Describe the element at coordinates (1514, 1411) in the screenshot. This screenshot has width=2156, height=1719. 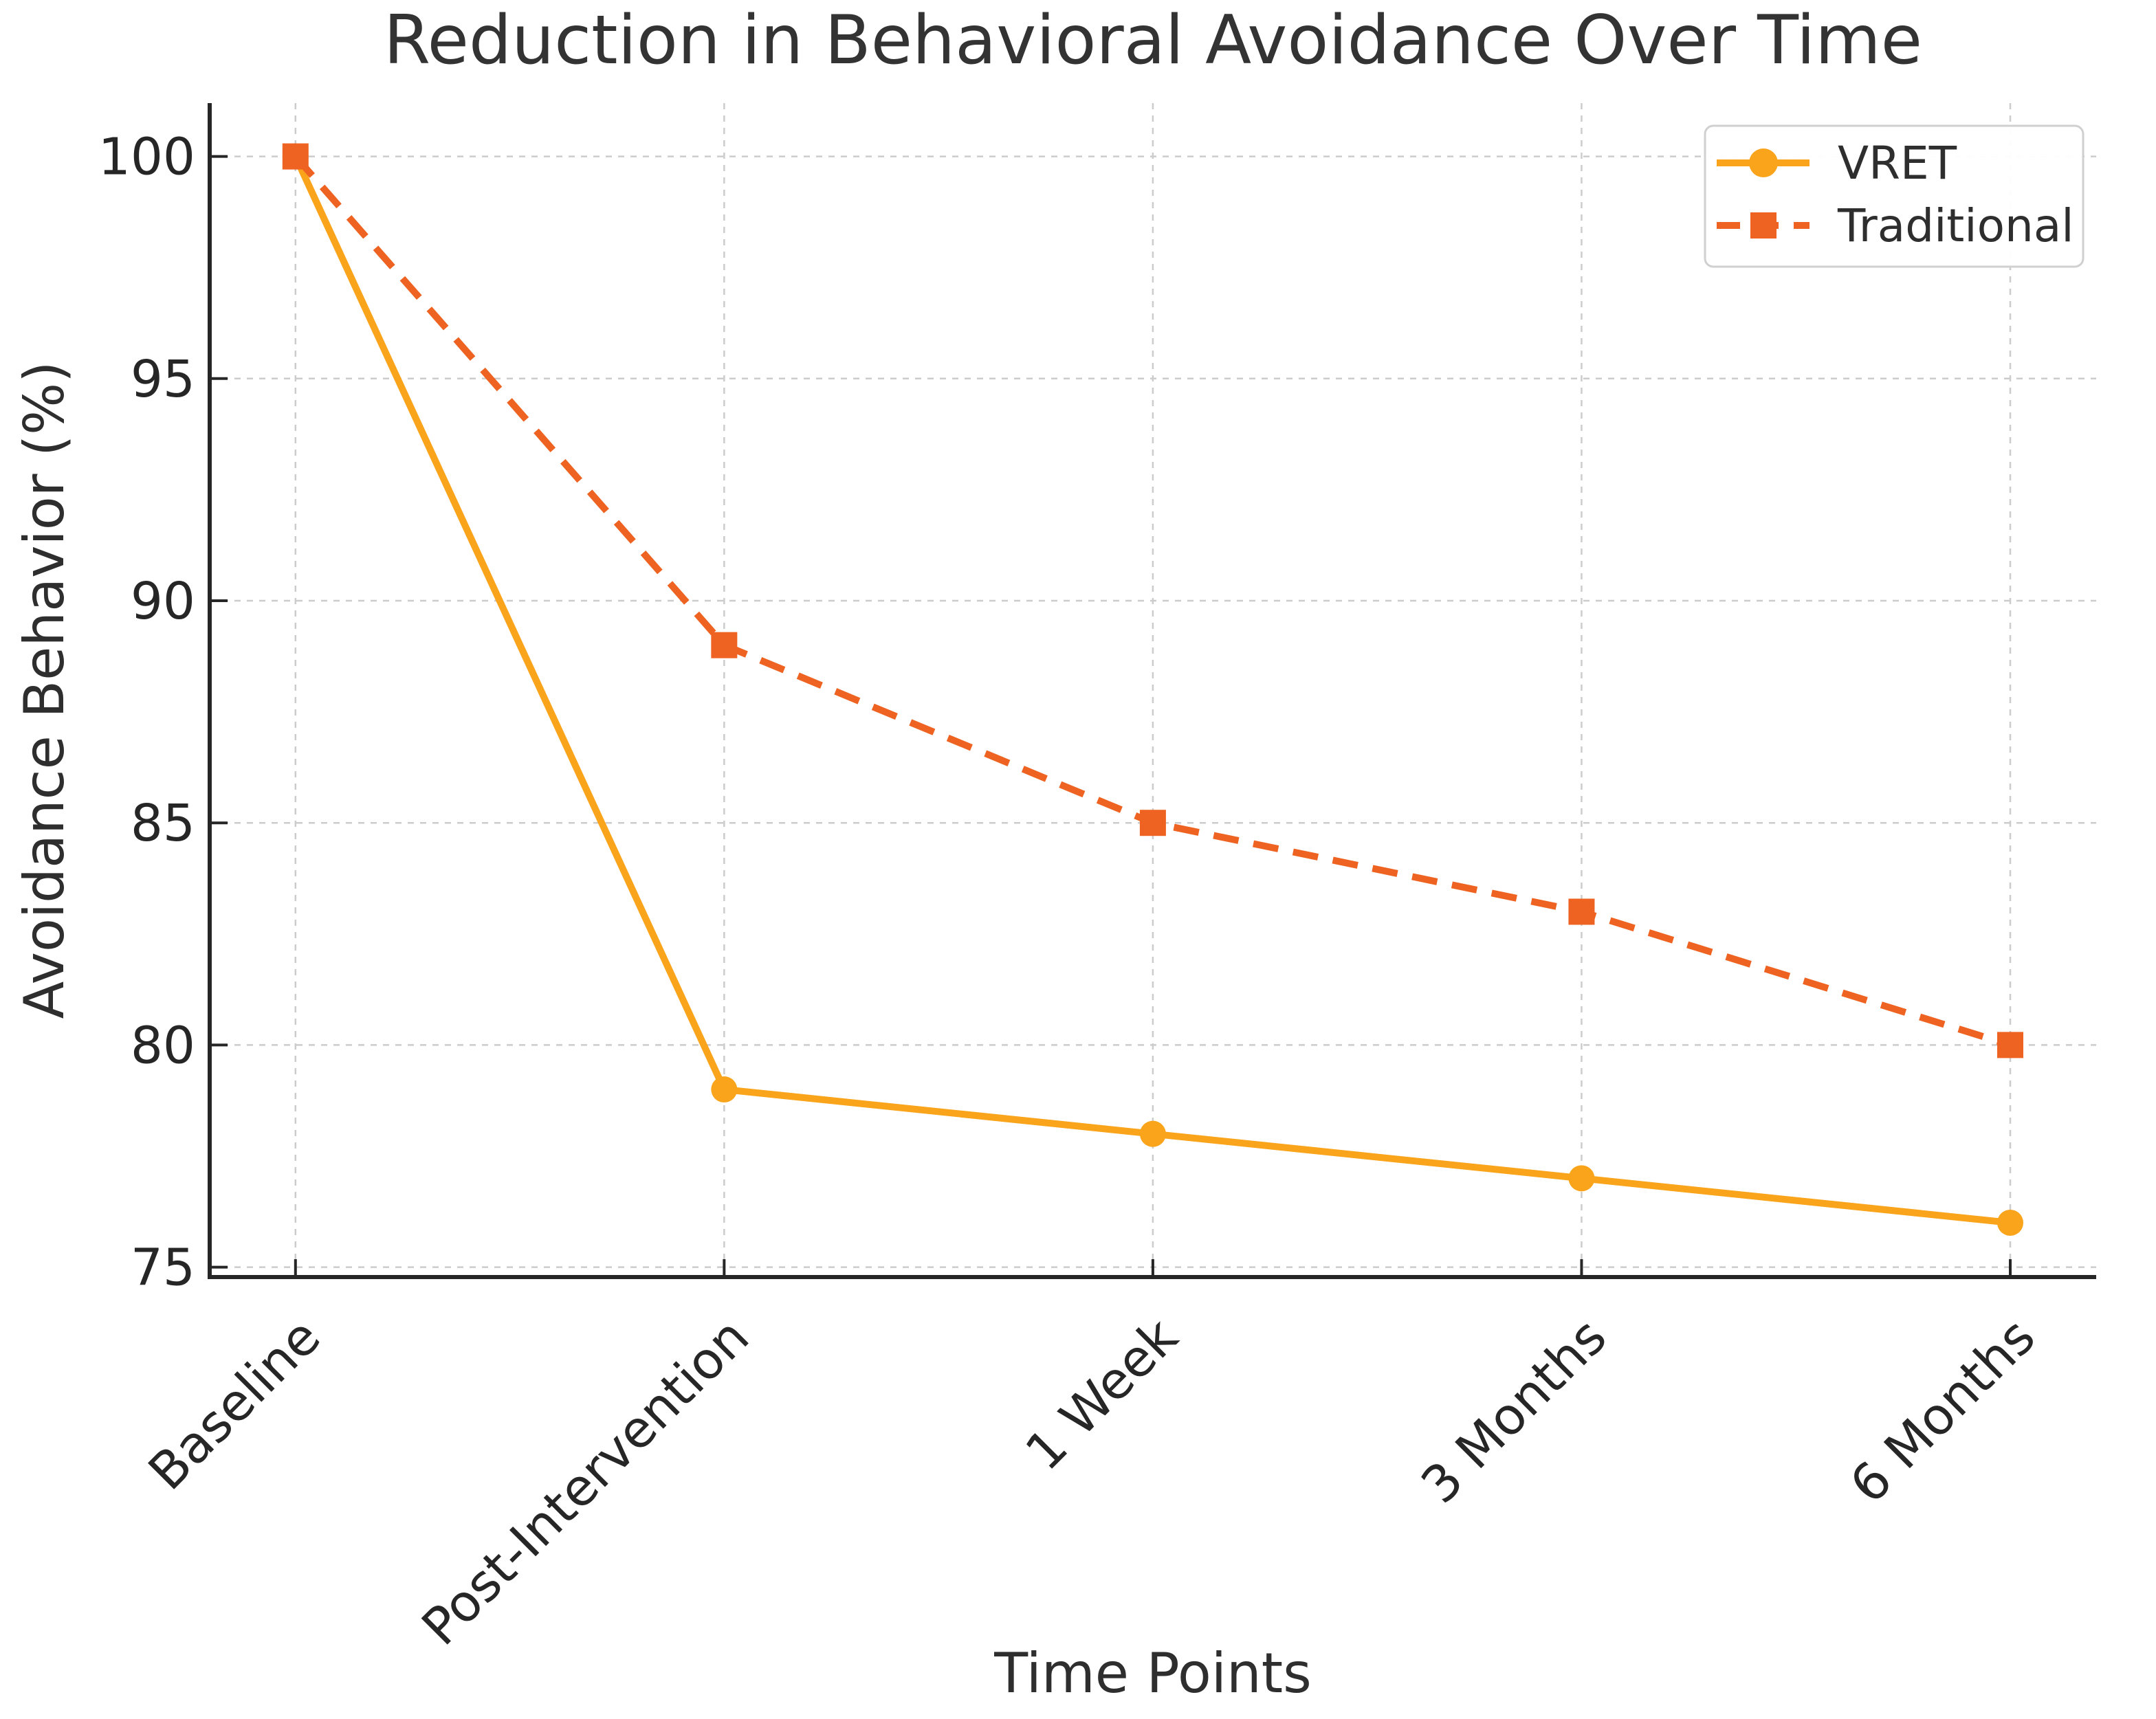
I see `x-tick-label: 3 Months` at that location.